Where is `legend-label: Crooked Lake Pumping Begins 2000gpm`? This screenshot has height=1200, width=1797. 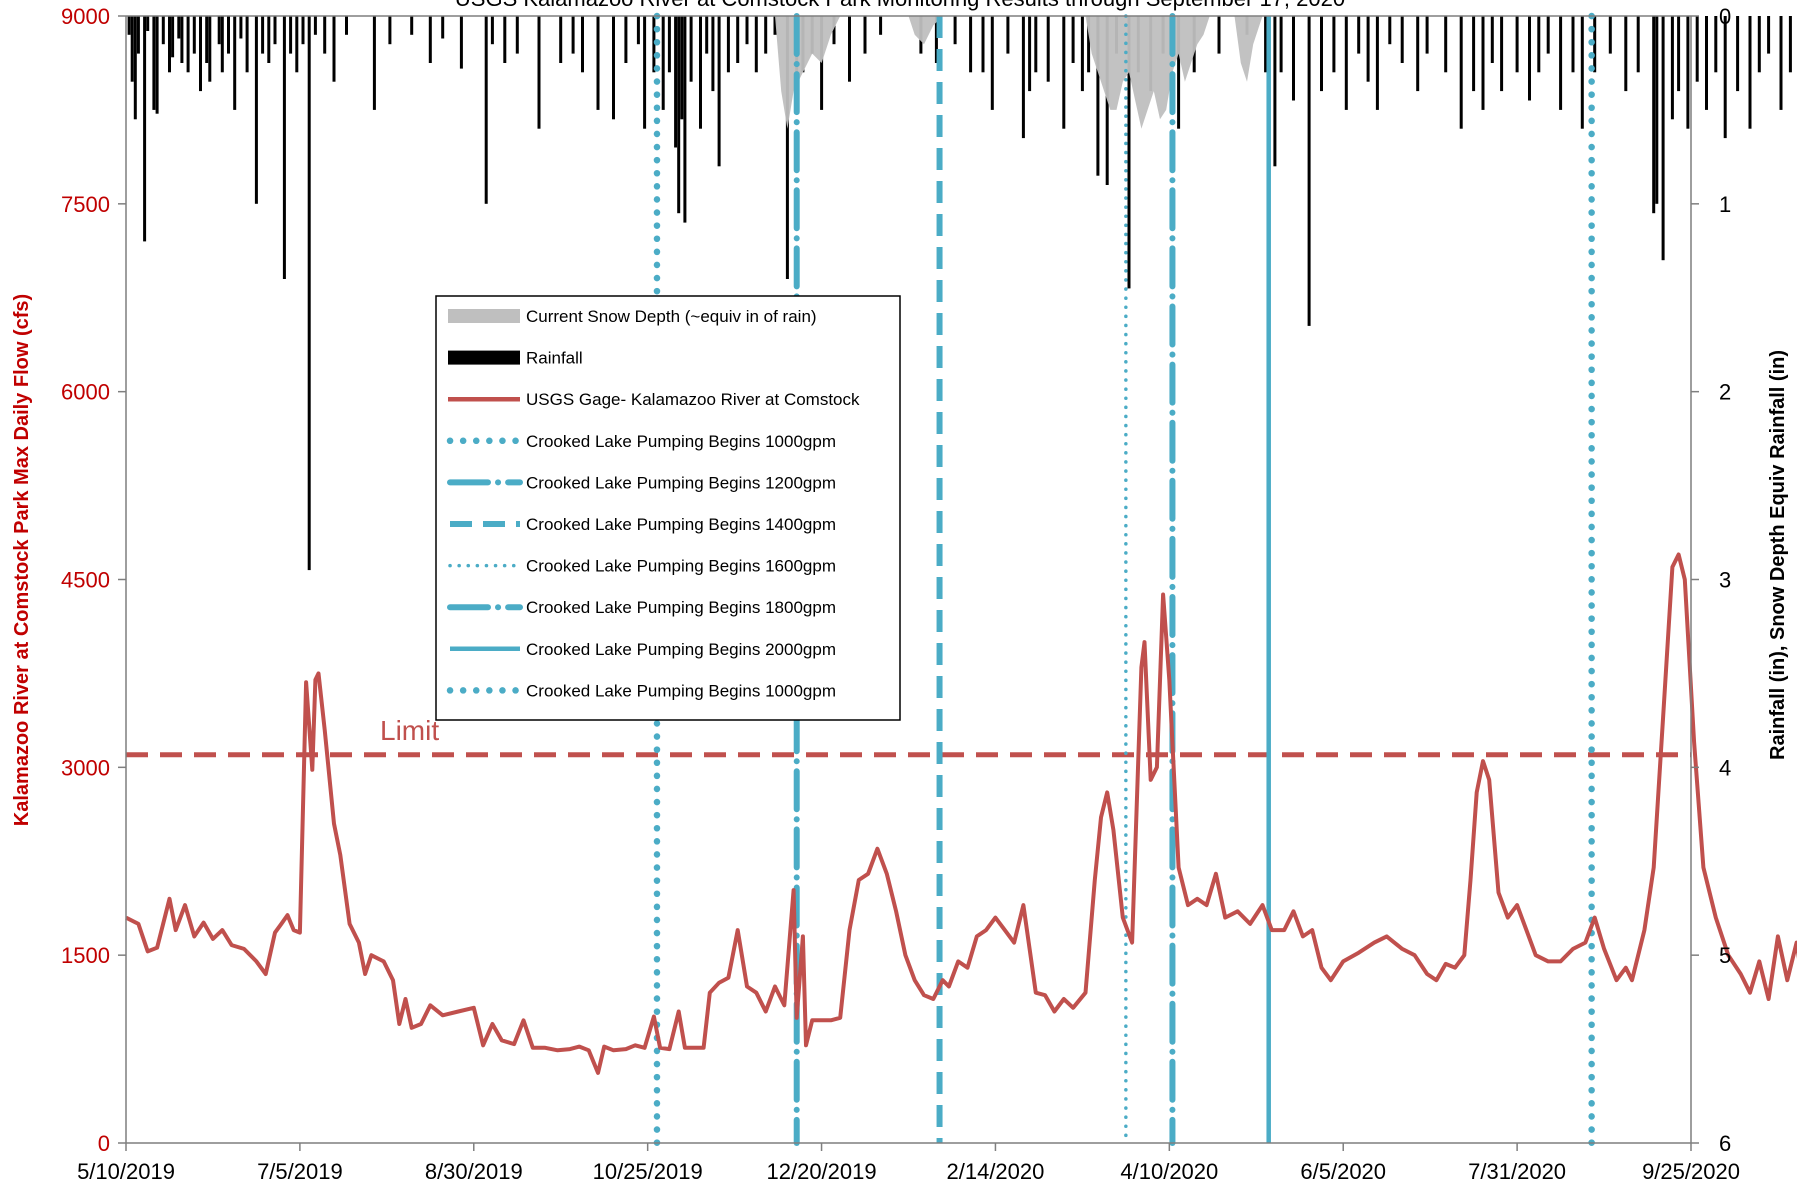
legend-label: Crooked Lake Pumping Begins 2000gpm is located at coordinates (681, 649).